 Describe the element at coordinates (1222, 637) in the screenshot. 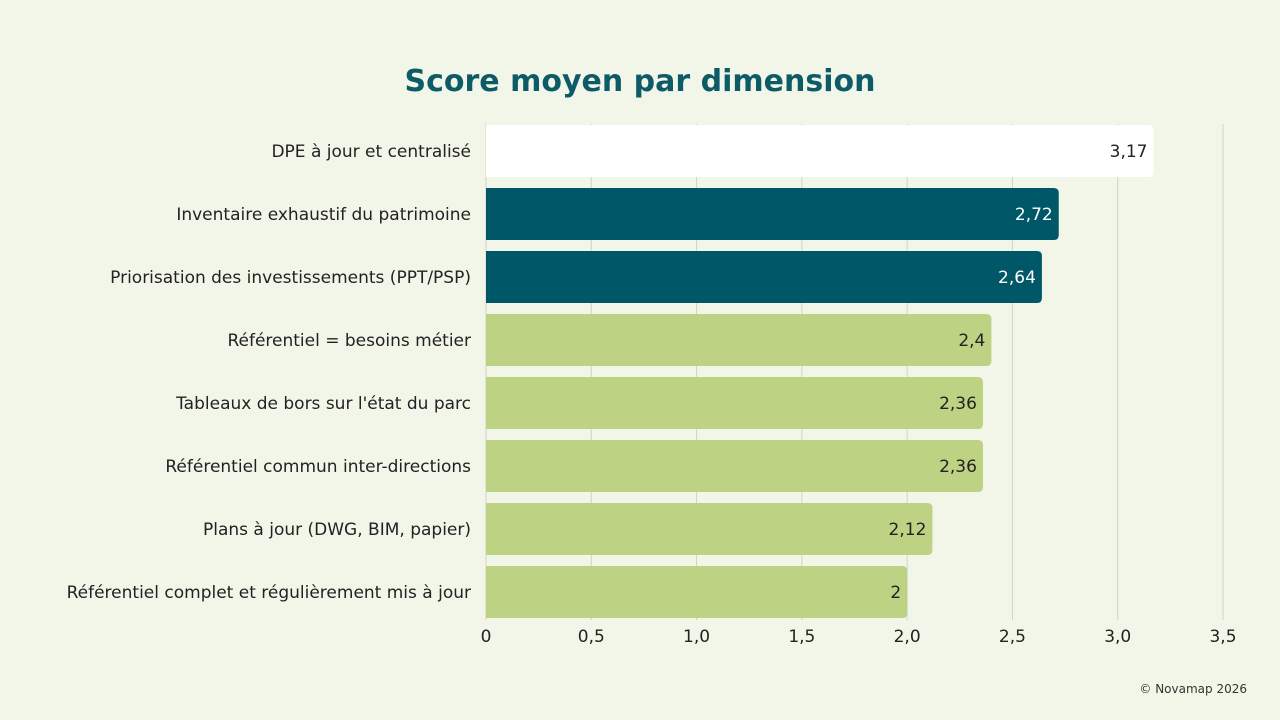

I see `x-tick-label: 3,5` at that location.